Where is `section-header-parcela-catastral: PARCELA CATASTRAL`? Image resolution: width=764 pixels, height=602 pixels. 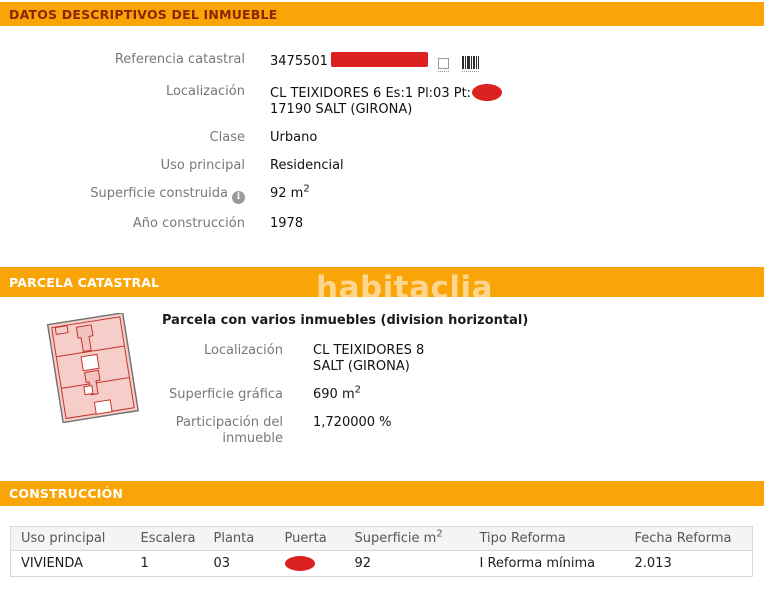 section-header-parcela-catastral: PARCELA CATASTRAL is located at coordinates (382, 282).